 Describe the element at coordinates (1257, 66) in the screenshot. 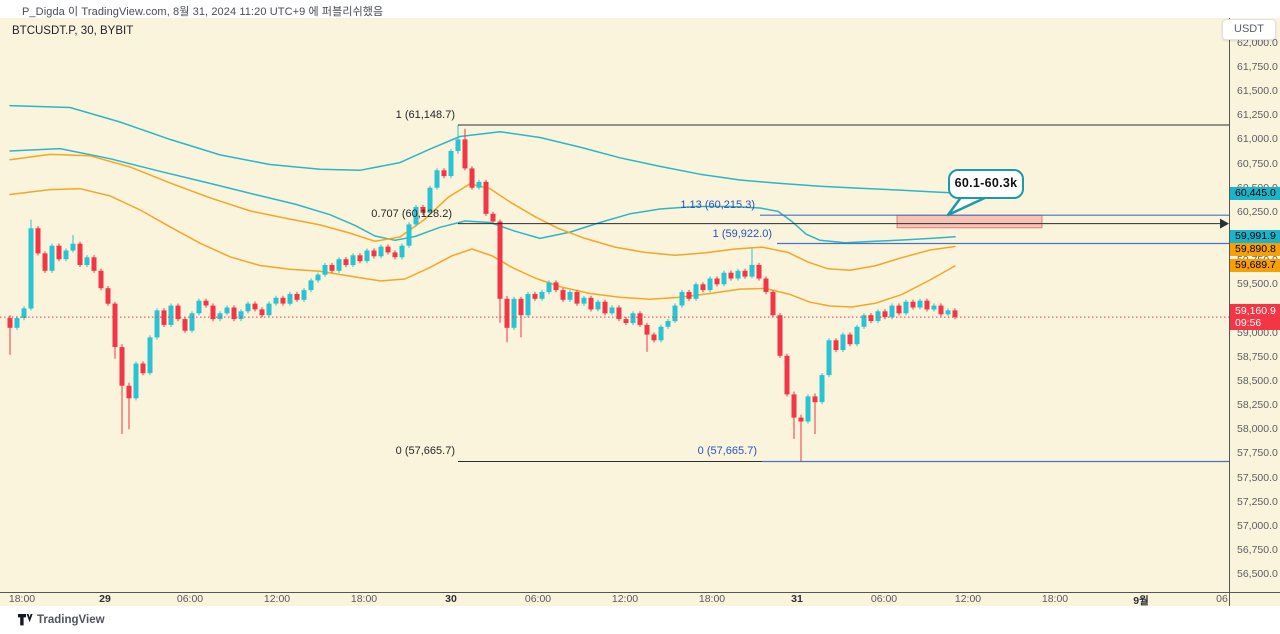

I see `price-tick-label: 61,750.0` at that location.